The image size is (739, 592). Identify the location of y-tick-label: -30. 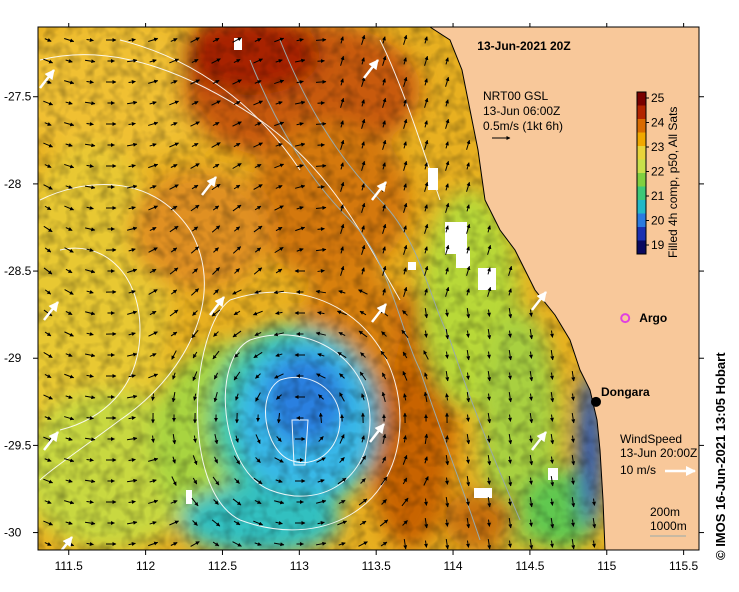
(13, 533).